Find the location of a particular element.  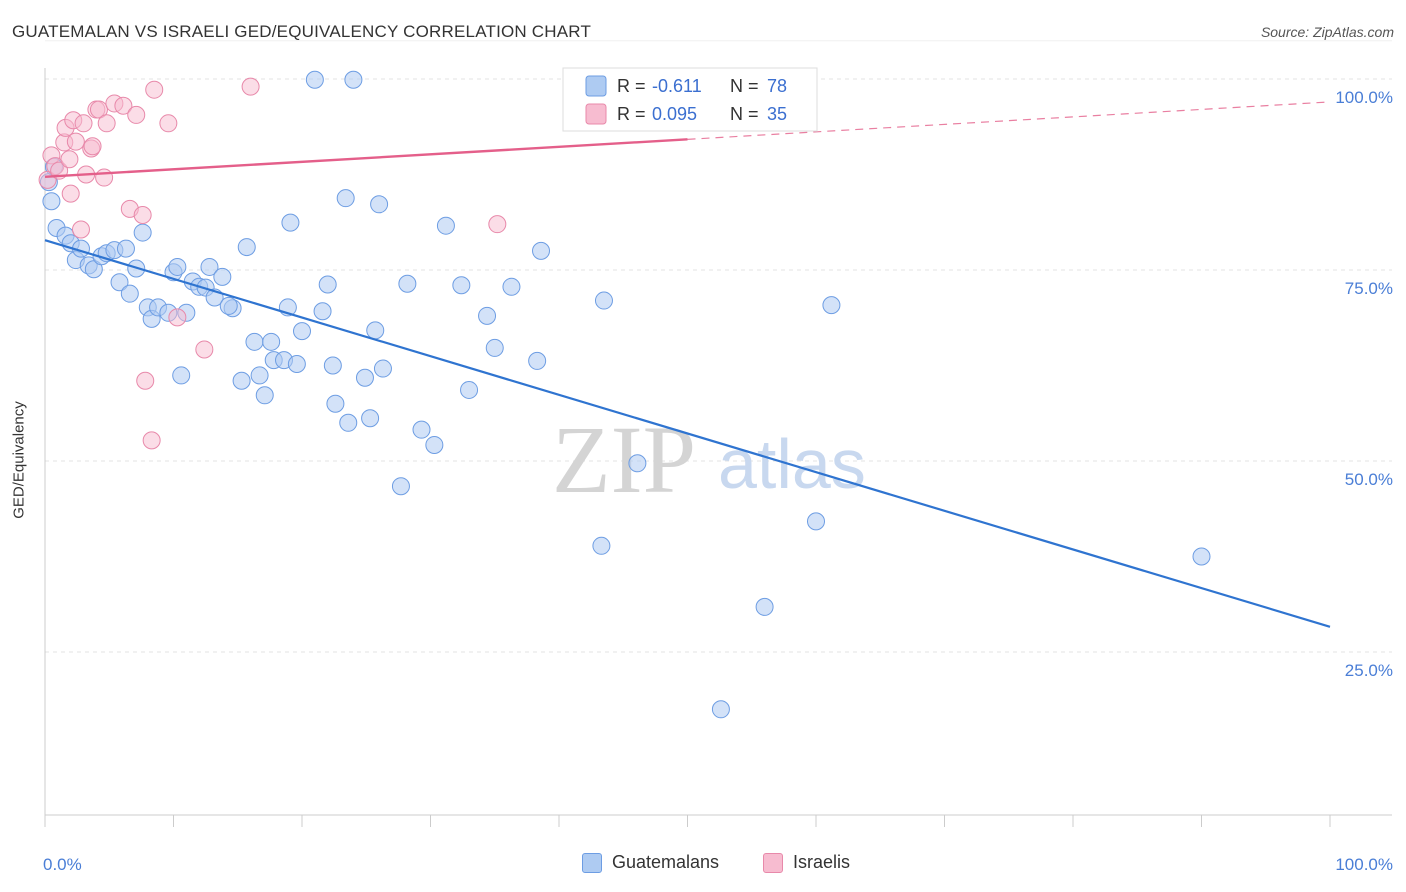

y-tick-label: 25.0% is located at coordinates (1369, 670).